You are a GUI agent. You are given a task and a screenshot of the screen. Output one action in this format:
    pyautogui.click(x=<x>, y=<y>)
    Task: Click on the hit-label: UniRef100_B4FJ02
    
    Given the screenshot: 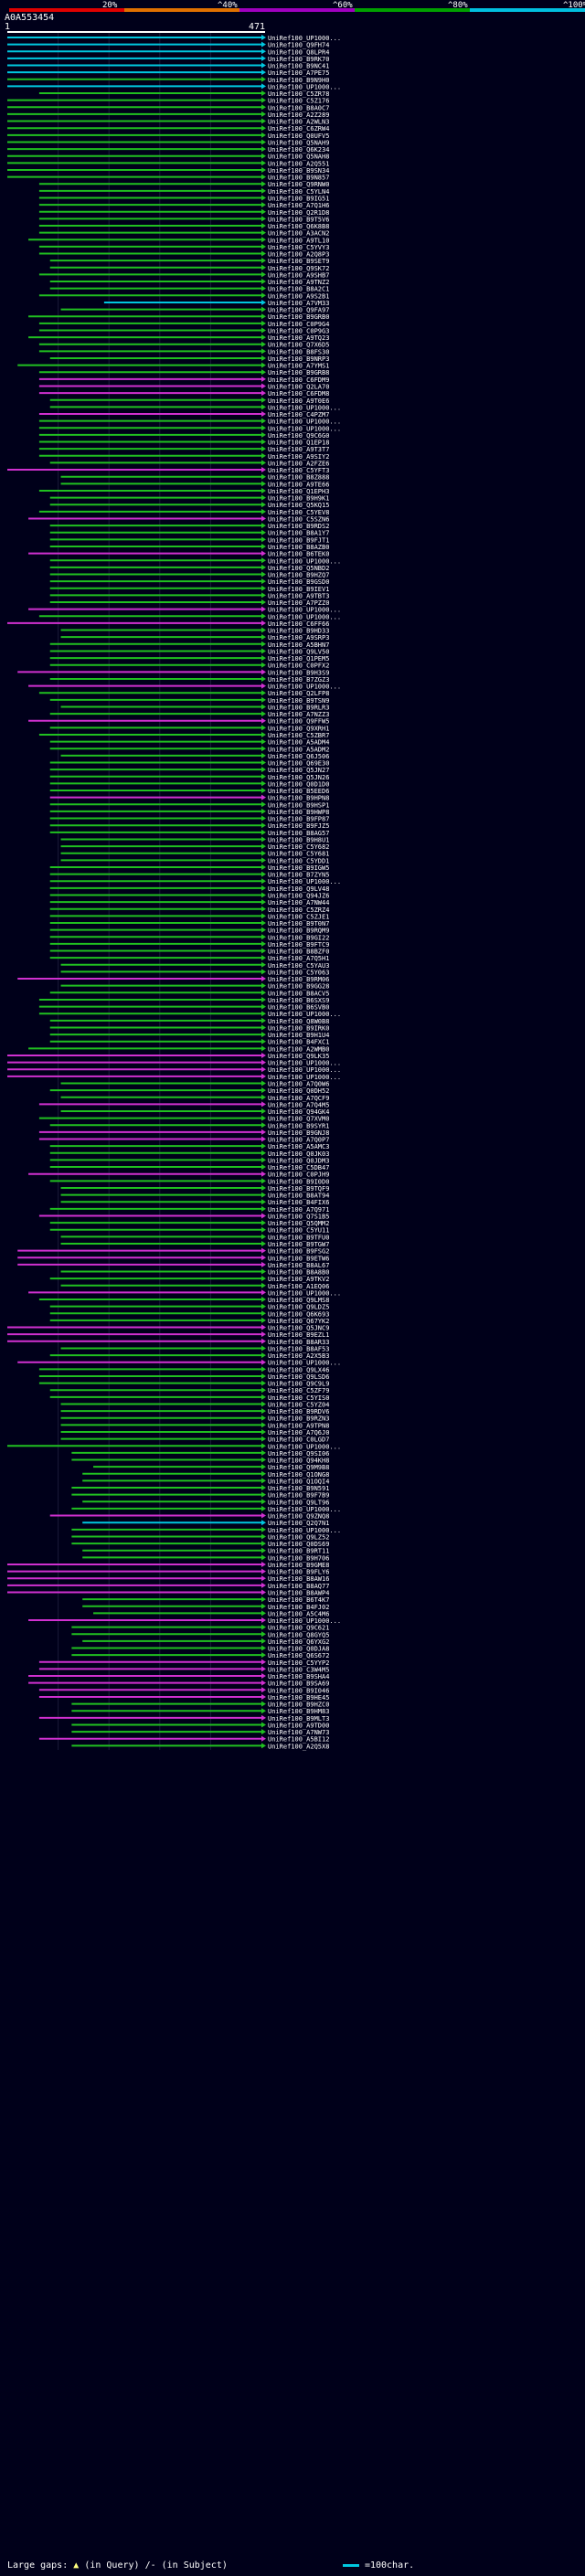 What is the action you would take?
    pyautogui.click(x=299, y=1607)
    